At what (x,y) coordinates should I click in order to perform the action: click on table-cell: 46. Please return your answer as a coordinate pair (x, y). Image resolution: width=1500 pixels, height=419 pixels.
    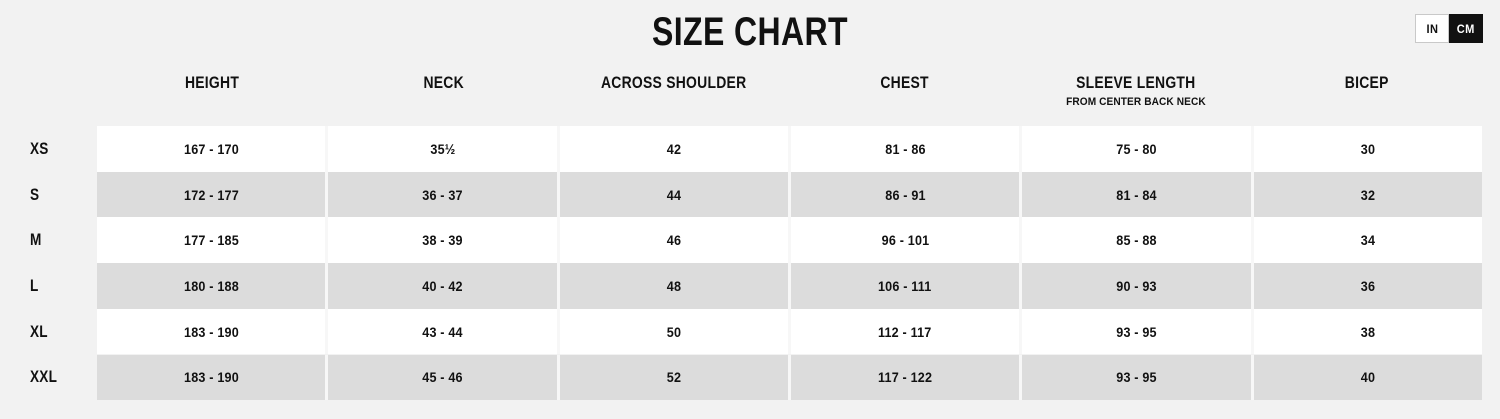
    Looking at the image, I should click on (675, 240).